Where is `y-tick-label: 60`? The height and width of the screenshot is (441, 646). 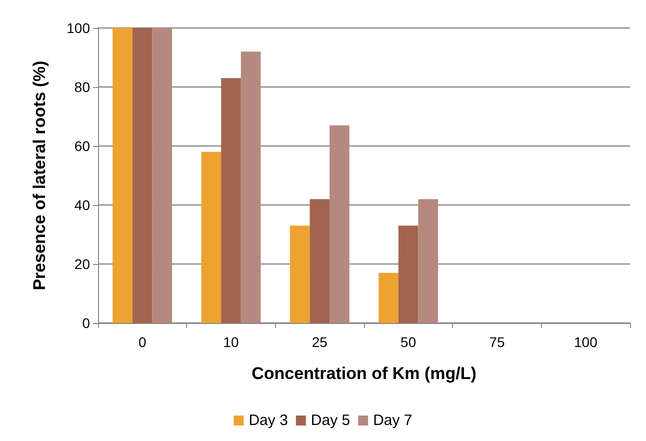
y-tick-label: 60 is located at coordinates (82, 146).